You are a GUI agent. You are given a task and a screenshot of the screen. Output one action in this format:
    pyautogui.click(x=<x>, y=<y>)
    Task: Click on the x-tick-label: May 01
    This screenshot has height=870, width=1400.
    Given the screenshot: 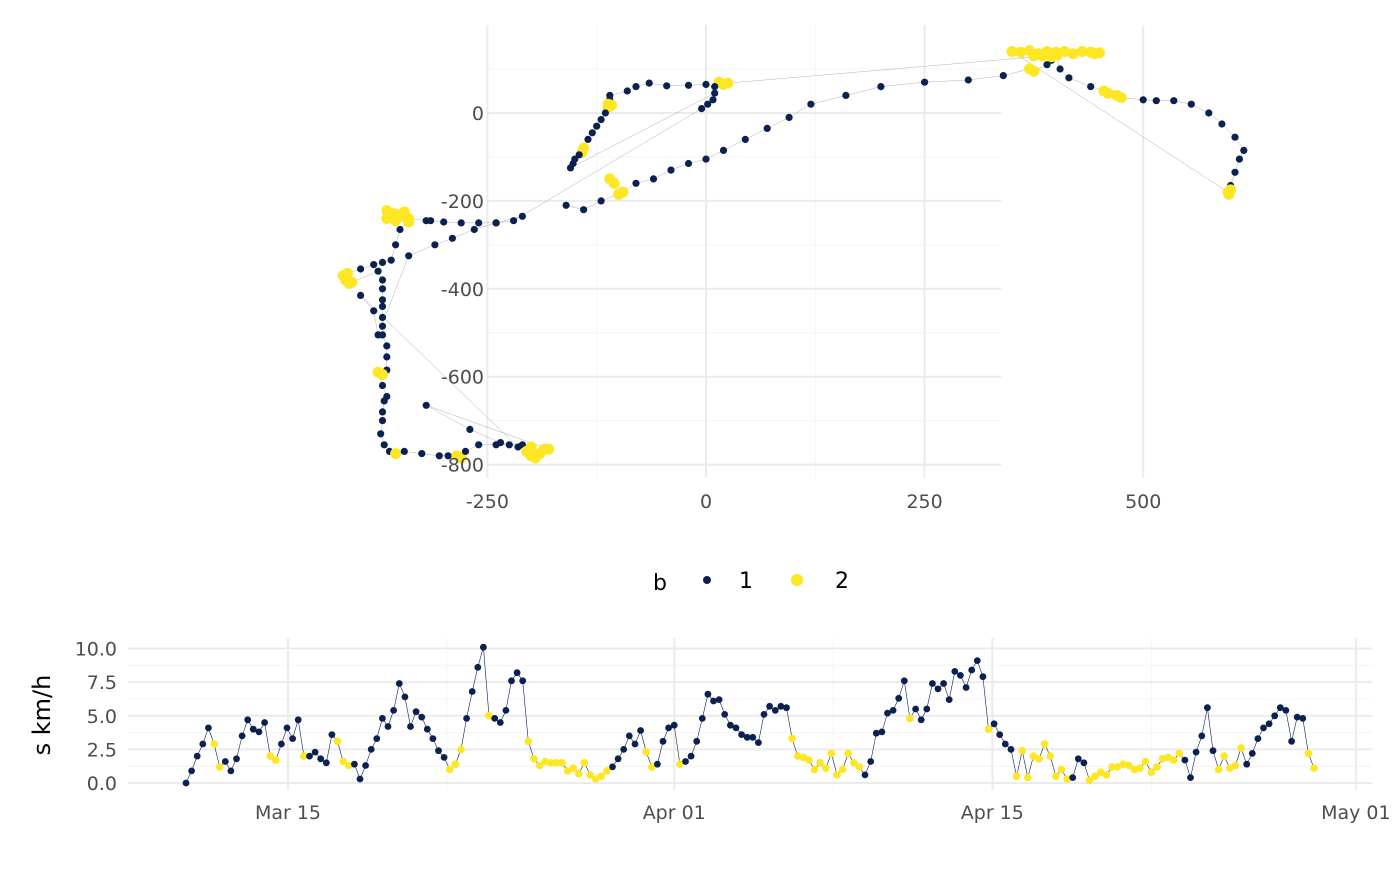 What is the action you would take?
    pyautogui.click(x=1356, y=813)
    